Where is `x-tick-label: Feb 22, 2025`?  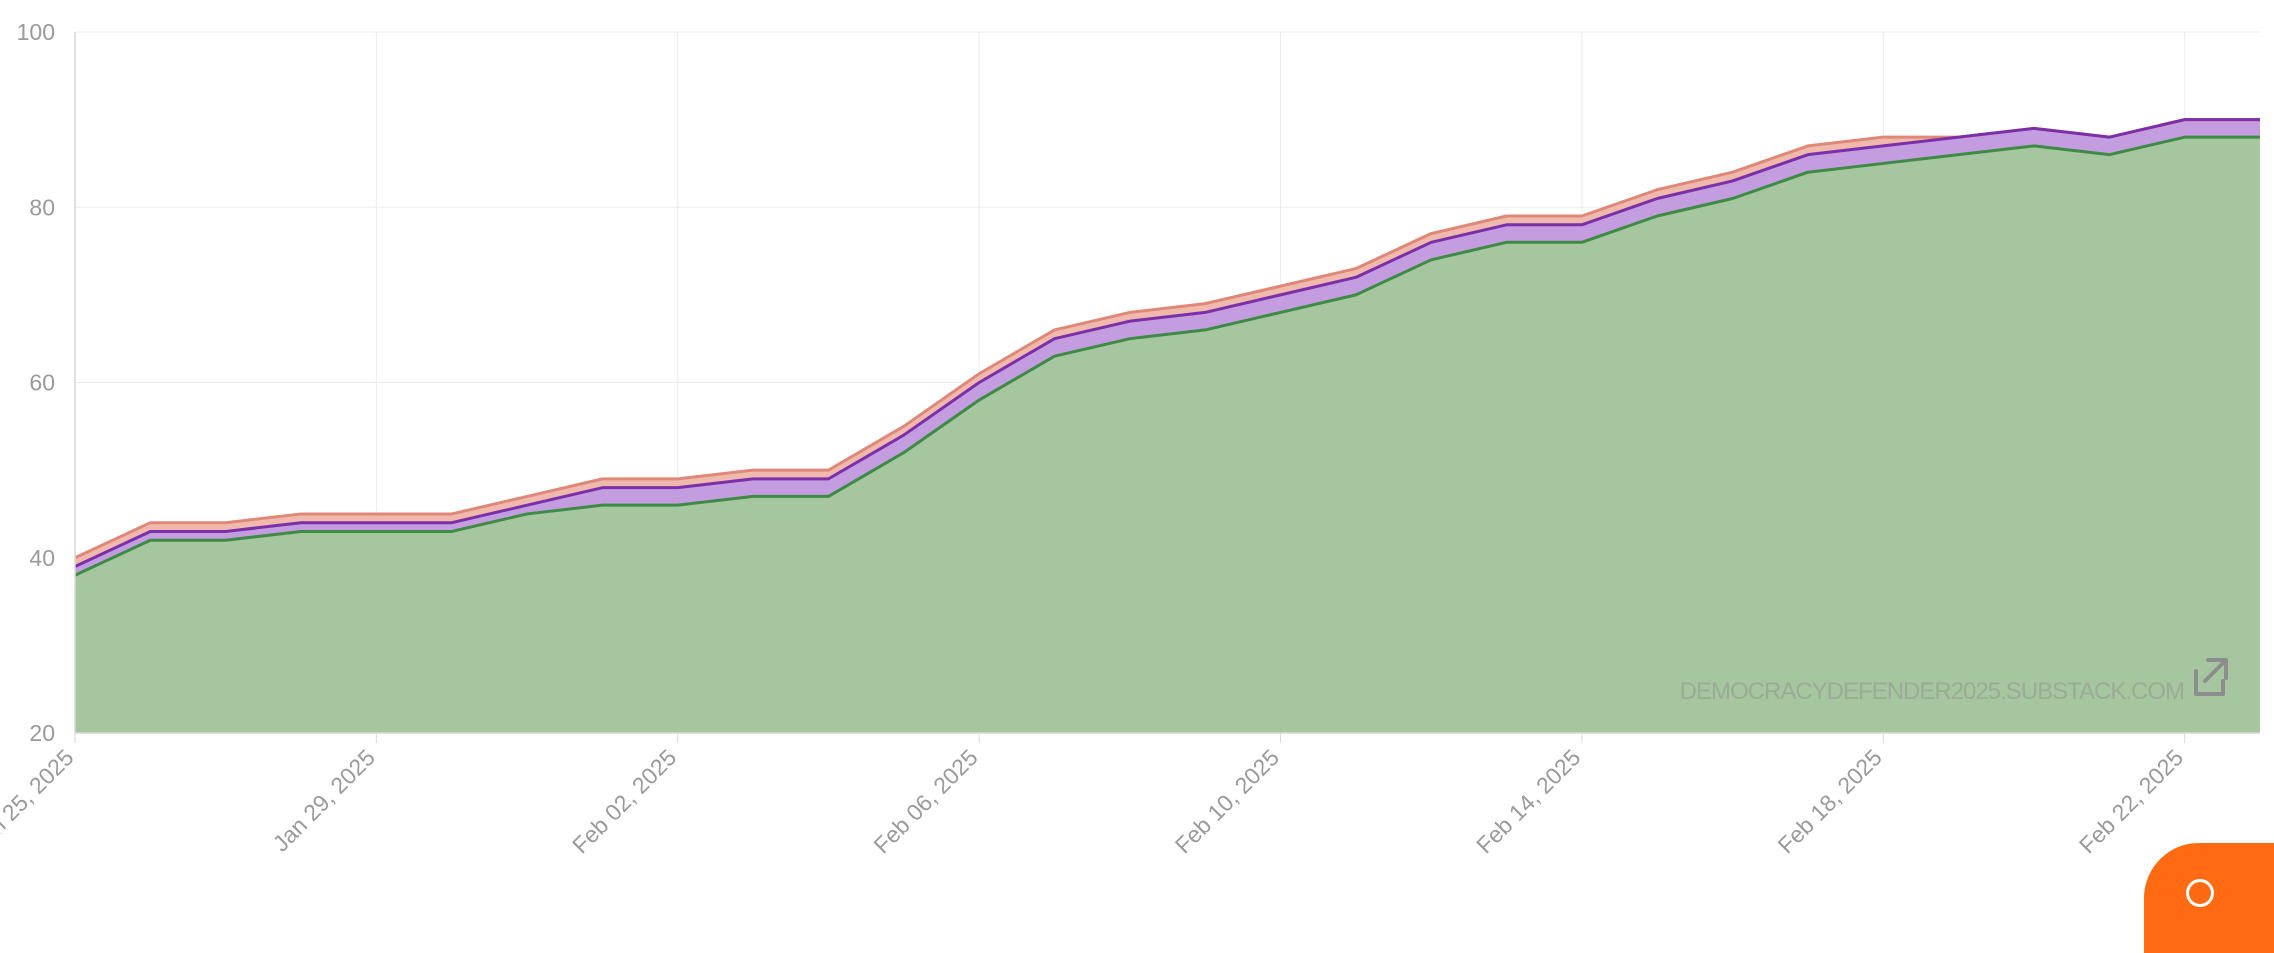
x-tick-label: Feb 22, 2025 is located at coordinates (2131, 801).